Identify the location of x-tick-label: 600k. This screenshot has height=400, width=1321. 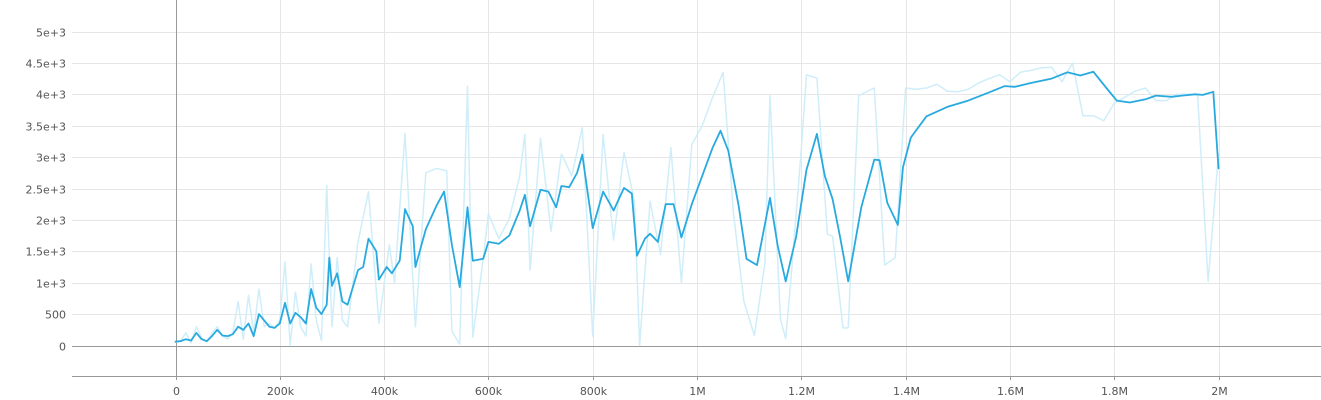
(489, 391).